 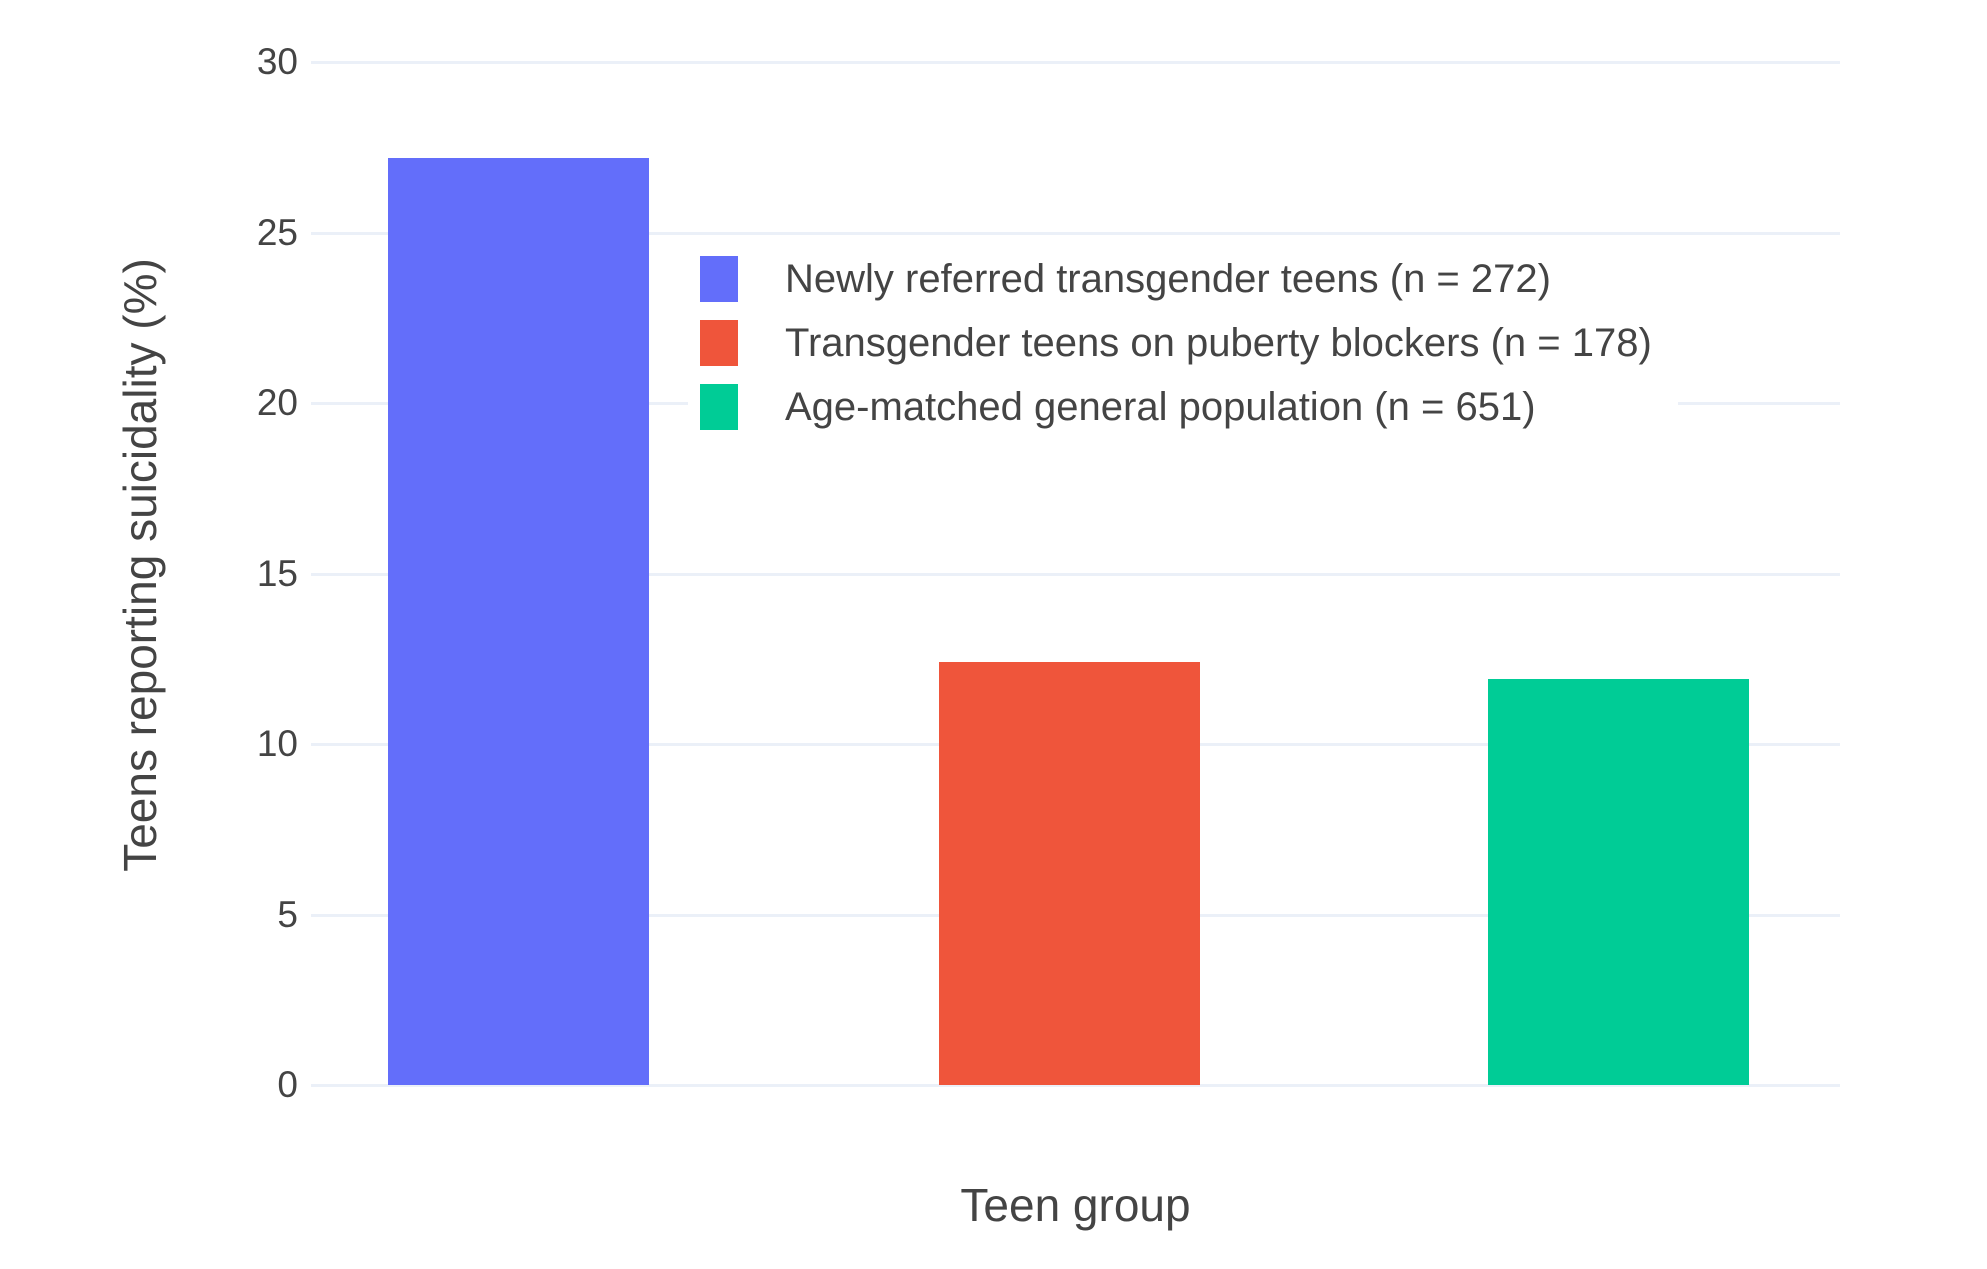 What do you see at coordinates (277, 573) in the screenshot?
I see `y-tick-label-15: 15` at bounding box center [277, 573].